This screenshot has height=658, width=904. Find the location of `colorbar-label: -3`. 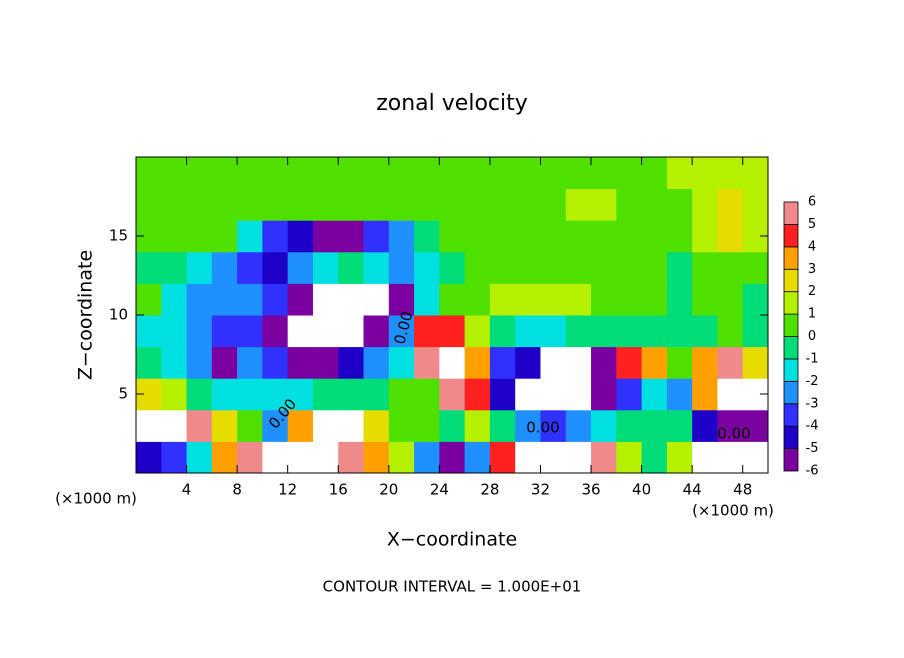

colorbar-label: -3 is located at coordinates (812, 403).